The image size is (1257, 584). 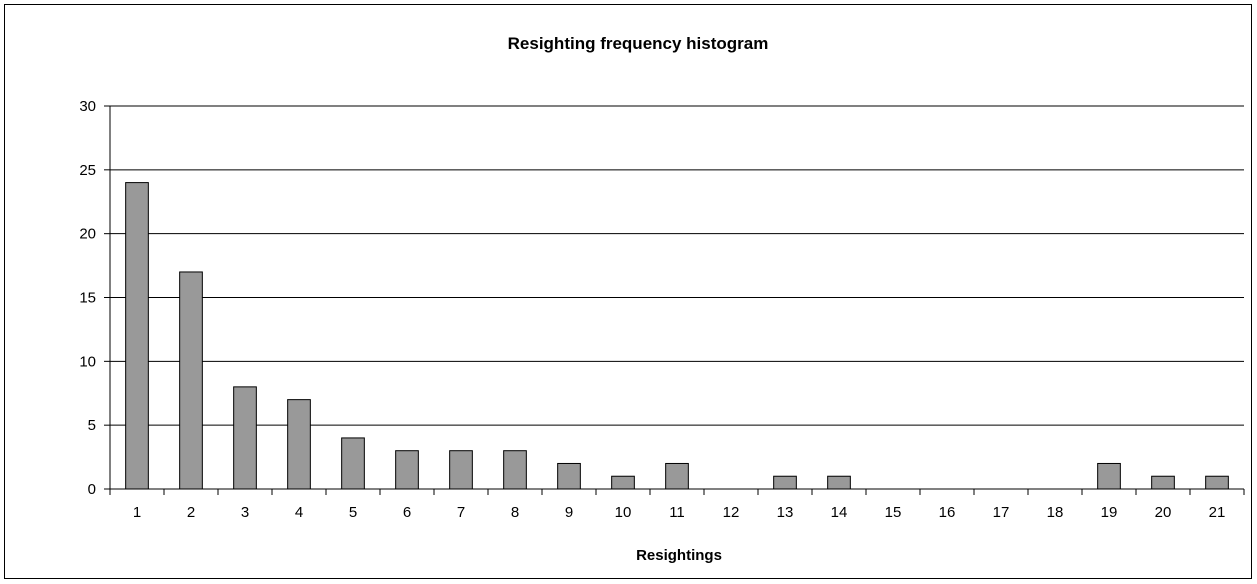 What do you see at coordinates (947, 512) in the screenshot?
I see `x-tick-label: 16` at bounding box center [947, 512].